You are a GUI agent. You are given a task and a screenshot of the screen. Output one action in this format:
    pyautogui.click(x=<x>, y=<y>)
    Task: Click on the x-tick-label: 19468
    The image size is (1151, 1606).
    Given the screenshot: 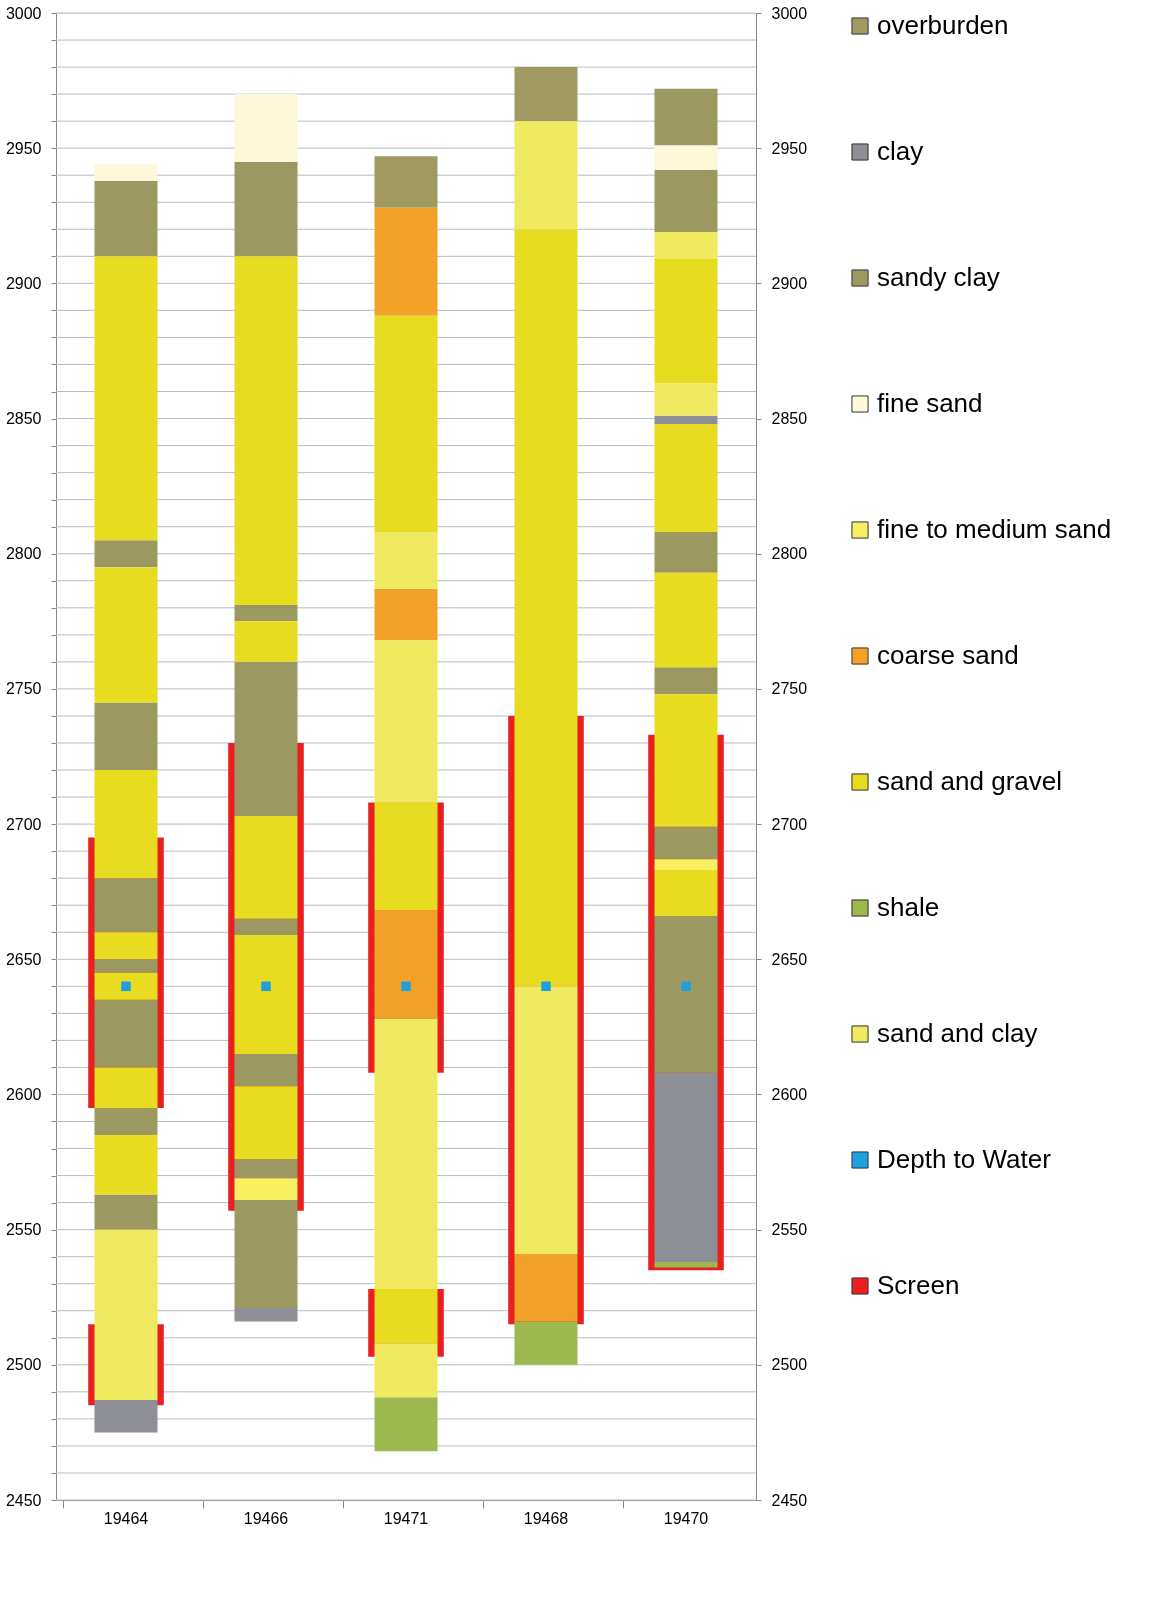 What is the action you would take?
    pyautogui.click(x=546, y=1518)
    